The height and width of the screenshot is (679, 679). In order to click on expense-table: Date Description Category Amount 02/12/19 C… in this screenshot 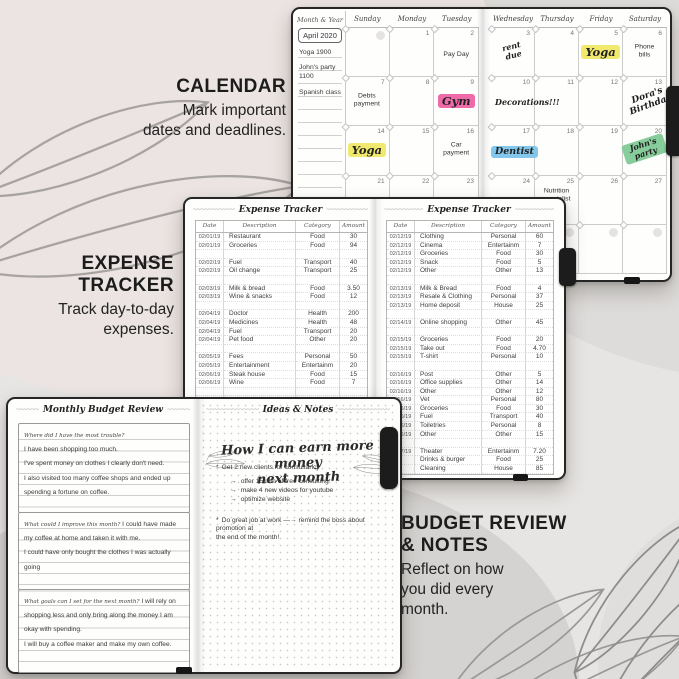, I will do `click(470, 347)`.